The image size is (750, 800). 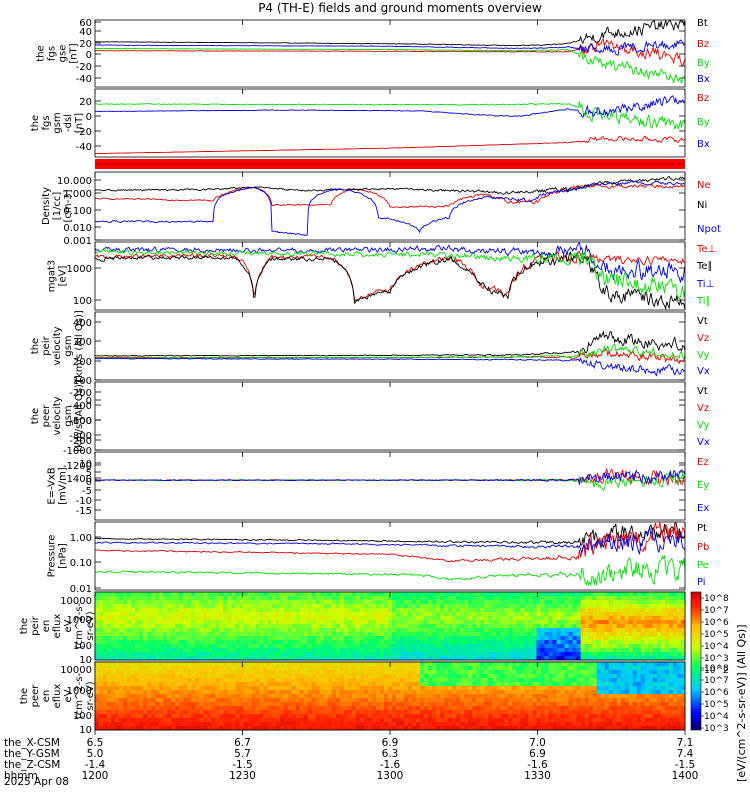 What do you see at coordinates (85, 102) in the screenshot?
I see `ytick-label: 20` at bounding box center [85, 102].